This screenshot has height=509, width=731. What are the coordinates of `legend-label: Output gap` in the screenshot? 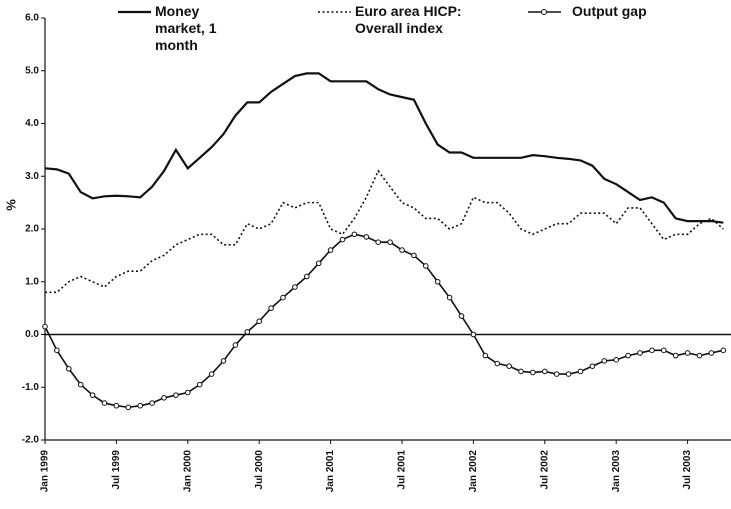 It's located at (609, 11).